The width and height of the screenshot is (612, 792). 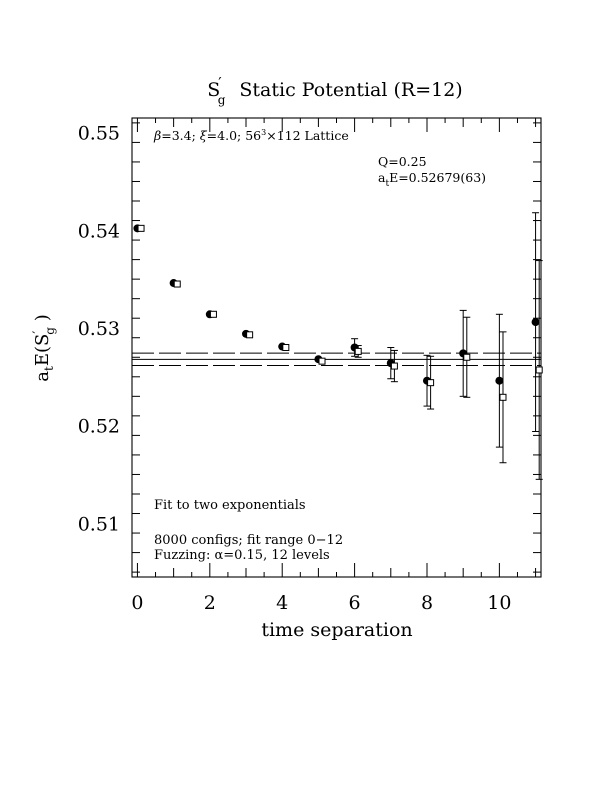 What do you see at coordinates (222, 100) in the screenshot?
I see `title-subscript-g: g` at bounding box center [222, 100].